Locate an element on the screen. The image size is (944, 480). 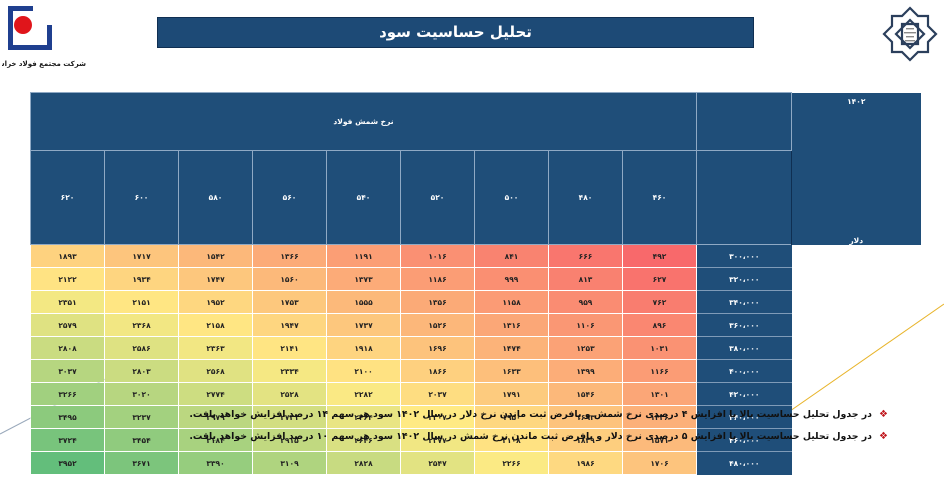
profit-cell: ۲۷۲۱ is located at coordinates (289, 417).